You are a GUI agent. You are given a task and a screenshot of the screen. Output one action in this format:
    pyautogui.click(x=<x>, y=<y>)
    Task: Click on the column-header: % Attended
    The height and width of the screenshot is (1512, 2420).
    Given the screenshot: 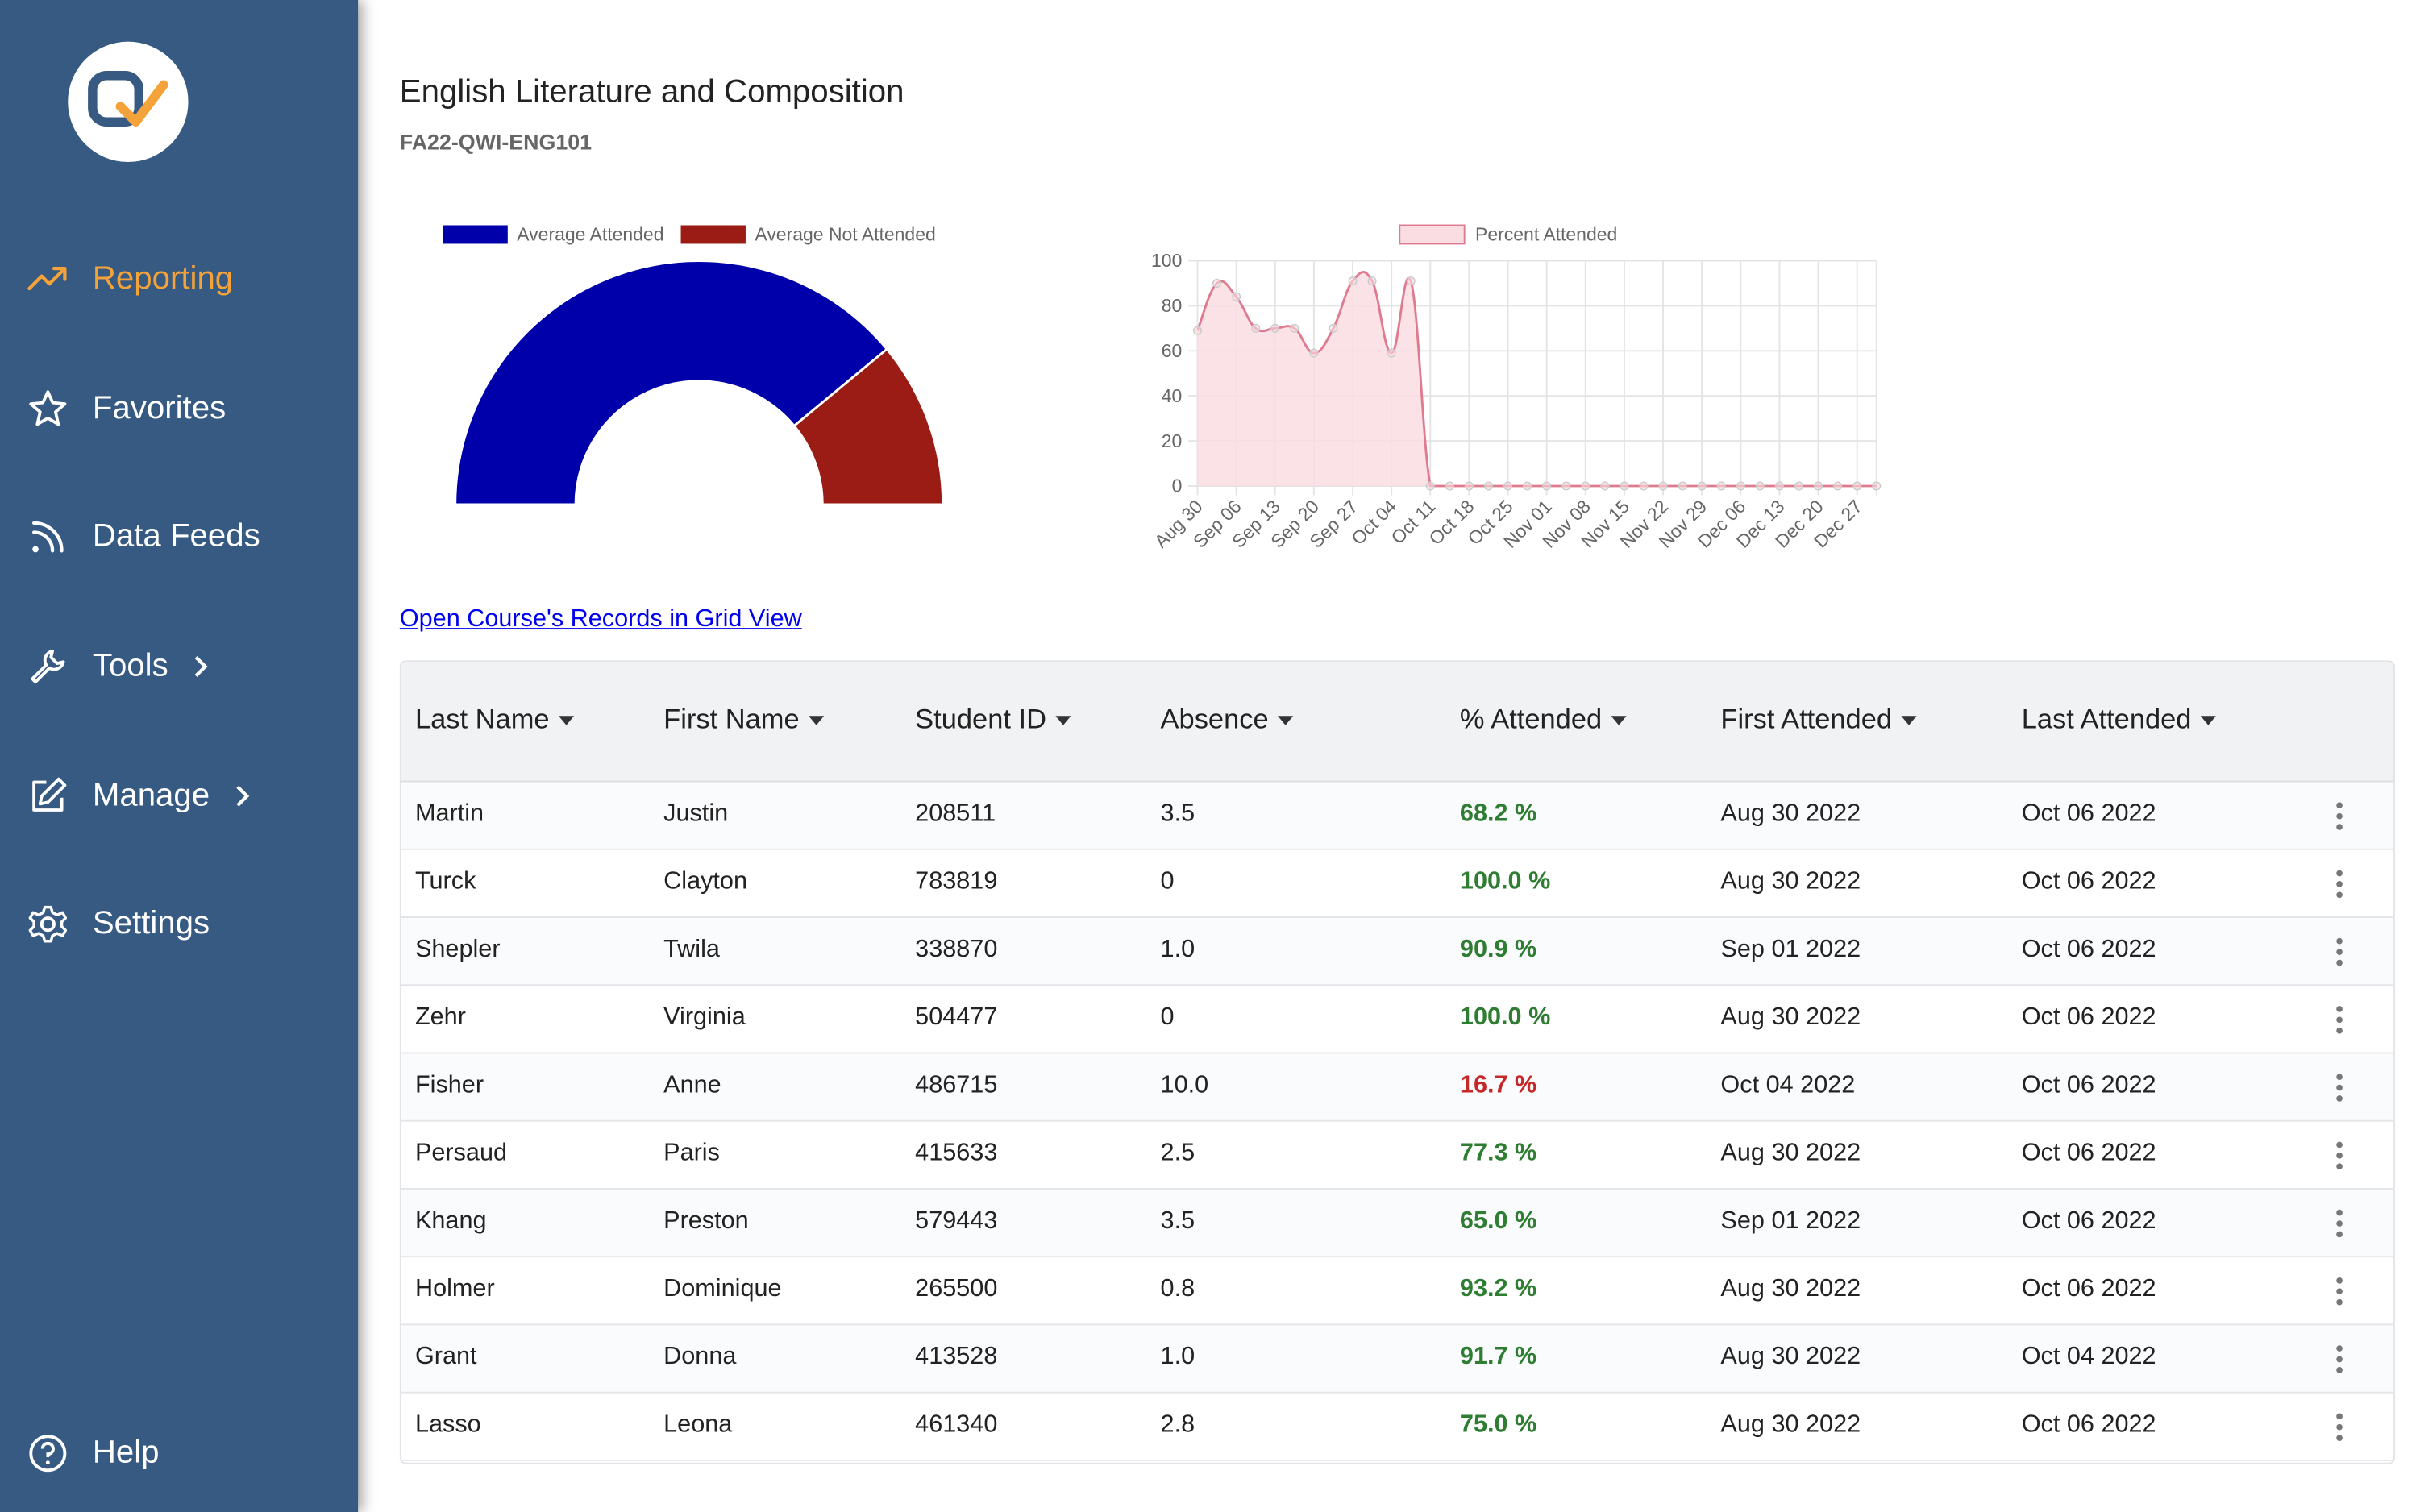 What is the action you would take?
    pyautogui.click(x=1543, y=720)
    